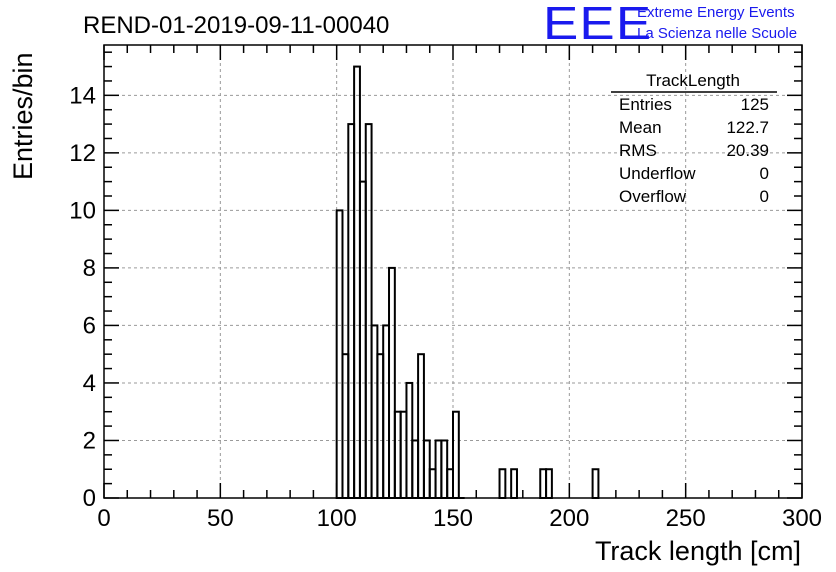  I want to click on stats-value-entries: 125, so click(755, 104).